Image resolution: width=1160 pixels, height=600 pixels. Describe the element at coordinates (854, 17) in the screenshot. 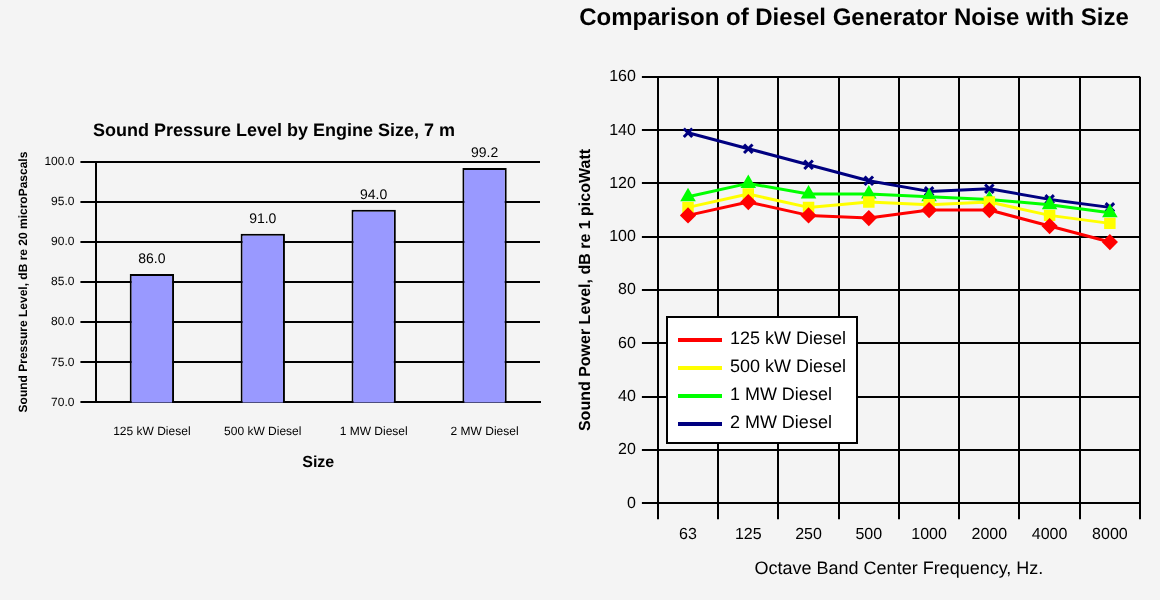

I see `chart-title: Comparison of Diesel Generator Noise with Size` at that location.